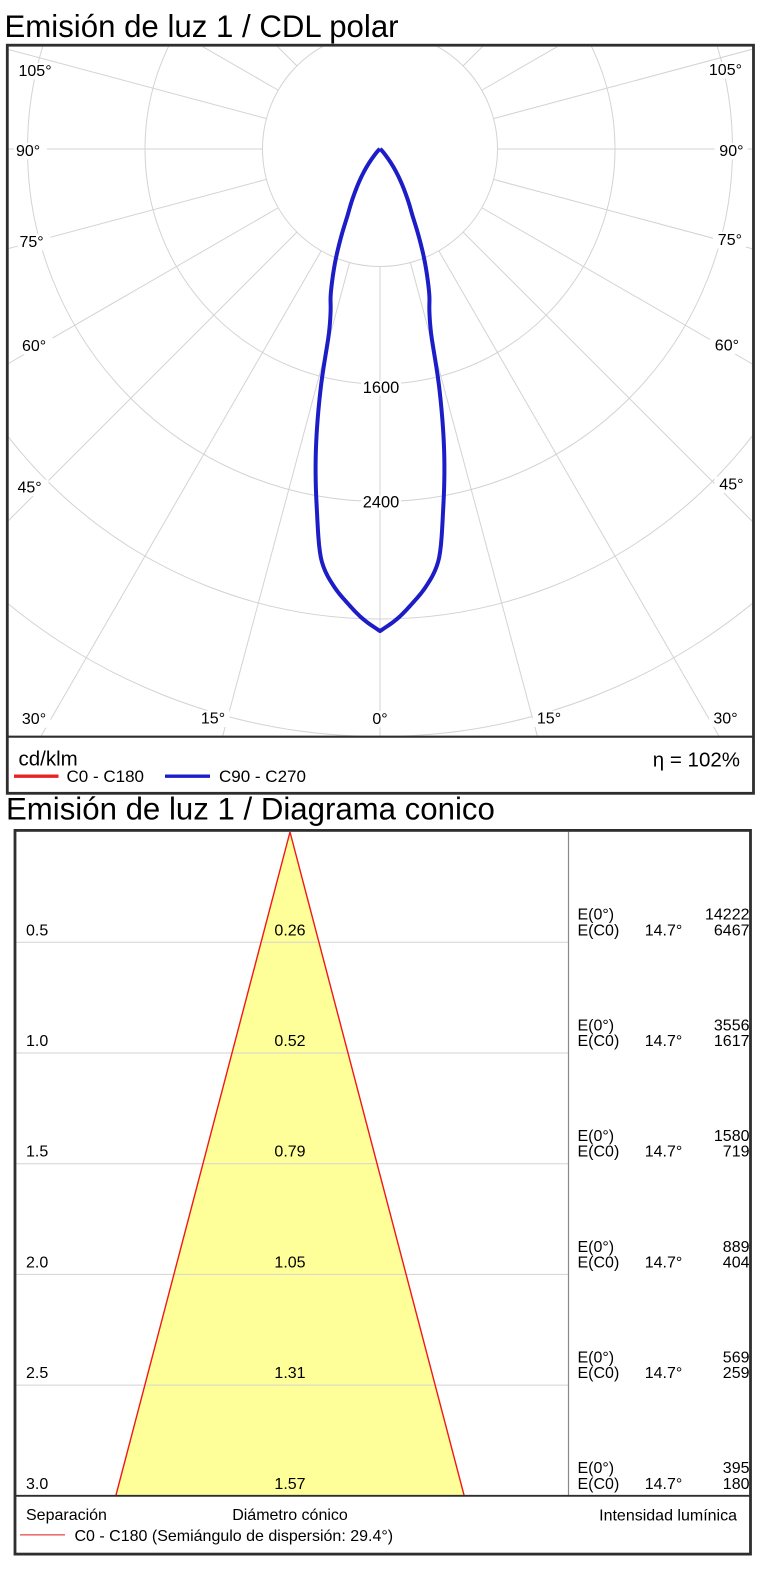 Image resolution: width=764 pixels, height=1586 pixels. I want to click on svg-text: 1.31, so click(289, 1373).